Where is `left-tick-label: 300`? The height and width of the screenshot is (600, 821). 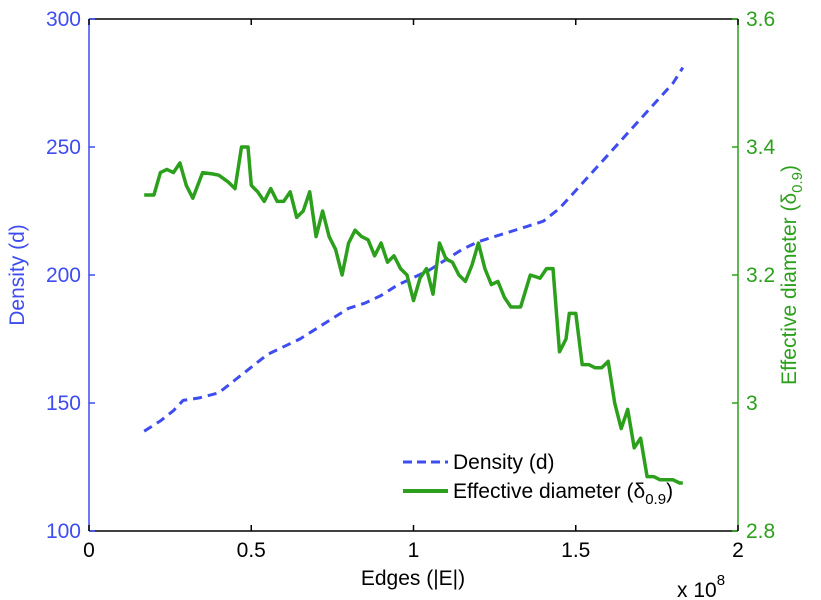 left-tick-label: 300 is located at coordinates (63, 19).